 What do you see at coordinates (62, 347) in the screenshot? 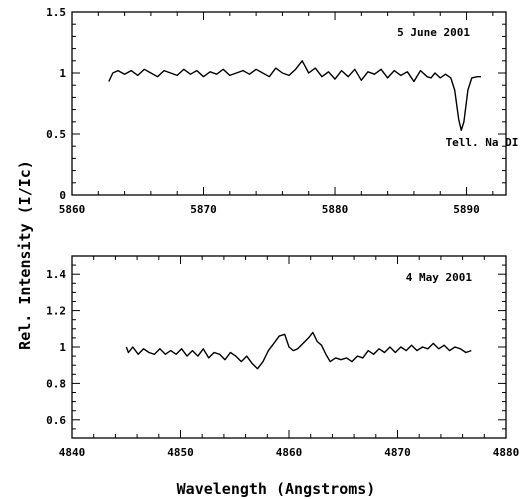
I see `bottom-y-tick-label: 1` at bounding box center [62, 347].